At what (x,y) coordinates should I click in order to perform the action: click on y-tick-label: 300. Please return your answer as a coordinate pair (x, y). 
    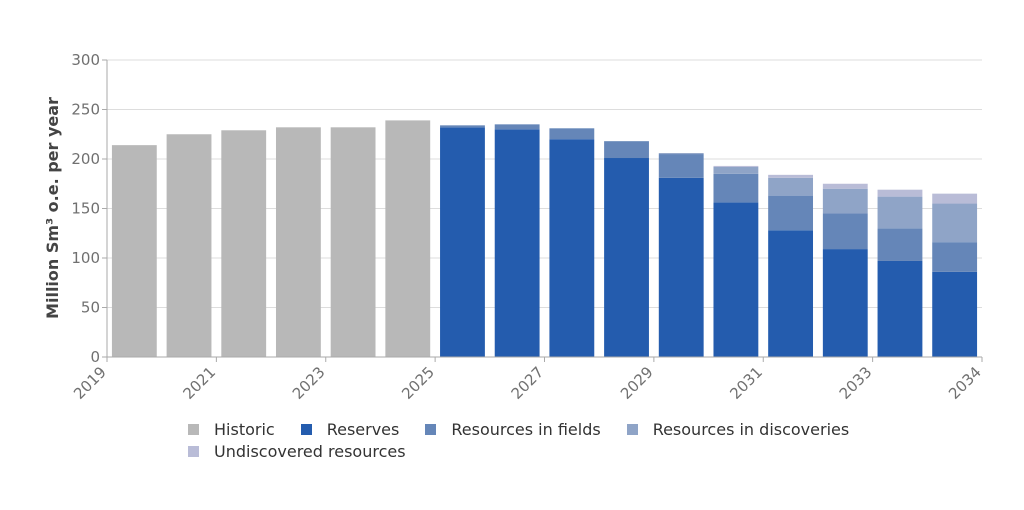
    Looking at the image, I should click on (85, 60).